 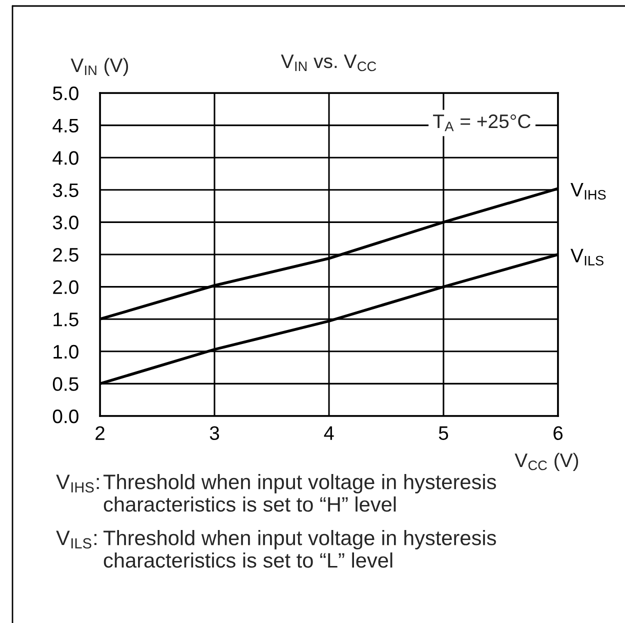 What do you see at coordinates (481, 123) in the screenshot?
I see `annotation: T$_{A}$ = +25°C` at bounding box center [481, 123].